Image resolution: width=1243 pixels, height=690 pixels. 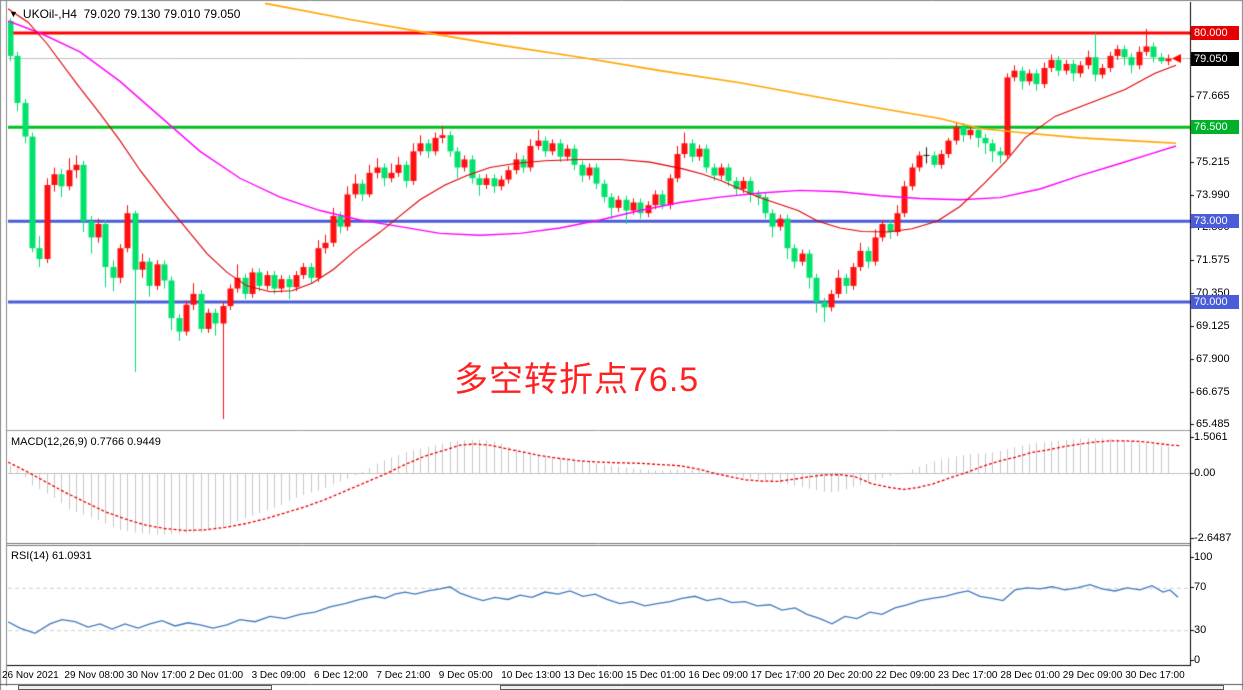 What do you see at coordinates (216, 675) in the screenshot?
I see `time-label: 2 Dec 01:00` at bounding box center [216, 675].